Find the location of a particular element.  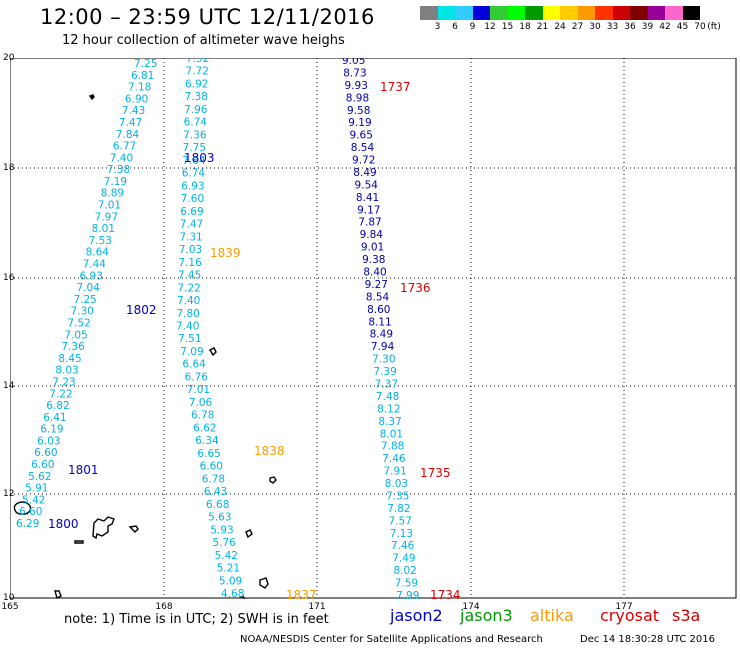

pass-time-label: 1803 is located at coordinates (199, 158).